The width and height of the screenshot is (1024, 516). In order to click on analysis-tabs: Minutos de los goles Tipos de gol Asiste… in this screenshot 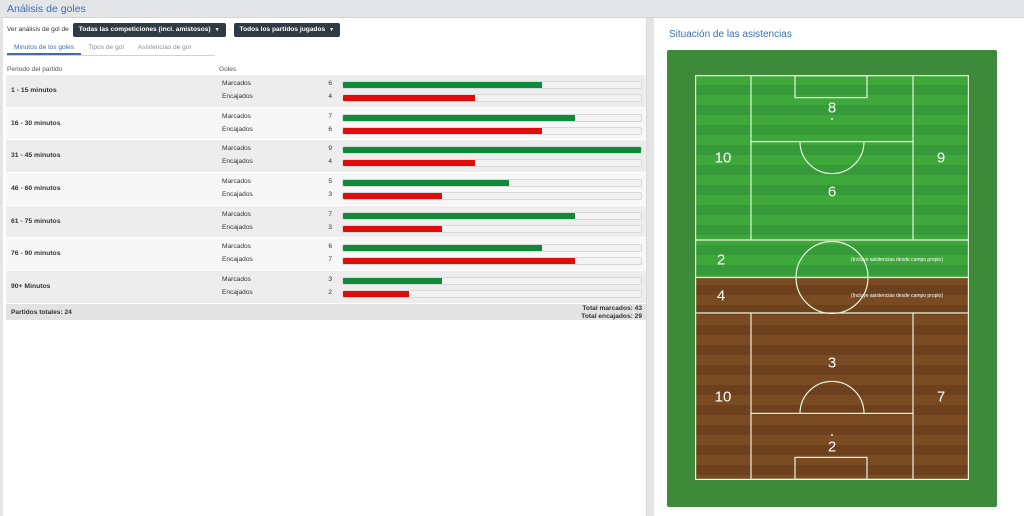, I will do `click(111, 49)`.